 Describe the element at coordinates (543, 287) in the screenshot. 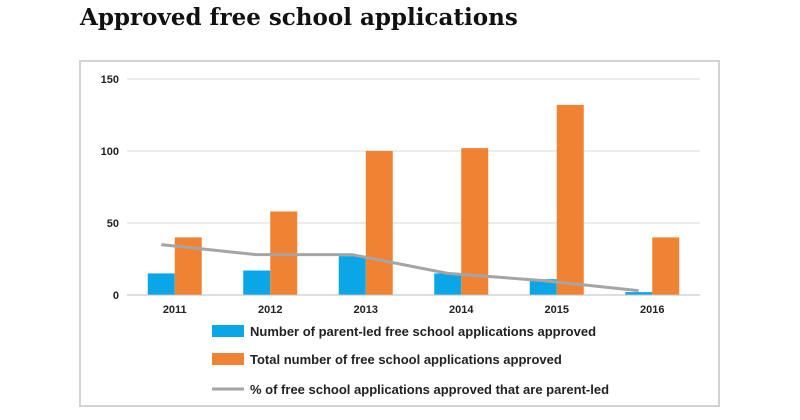

I see `bar-parent-led-2015` at that location.